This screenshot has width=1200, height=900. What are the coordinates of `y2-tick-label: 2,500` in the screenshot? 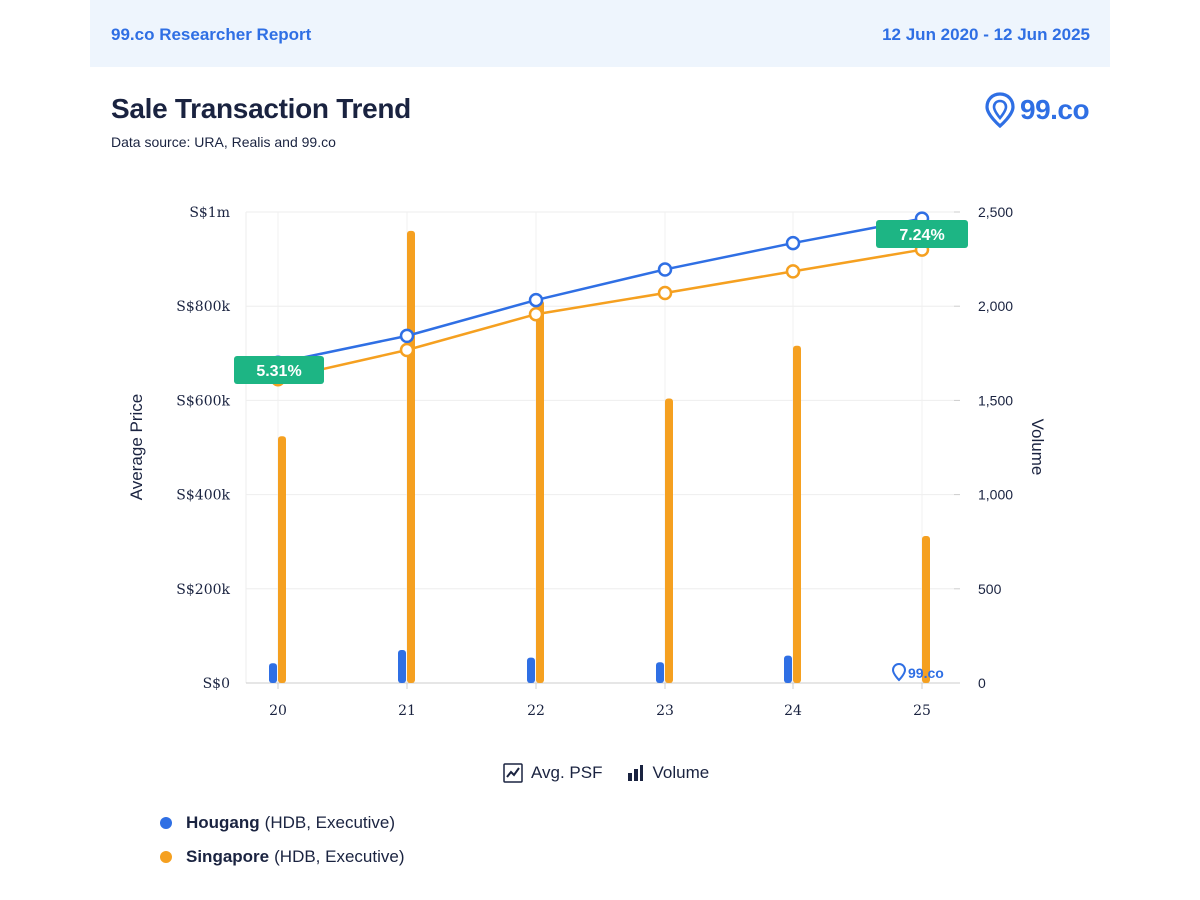 It's located at (995, 212).